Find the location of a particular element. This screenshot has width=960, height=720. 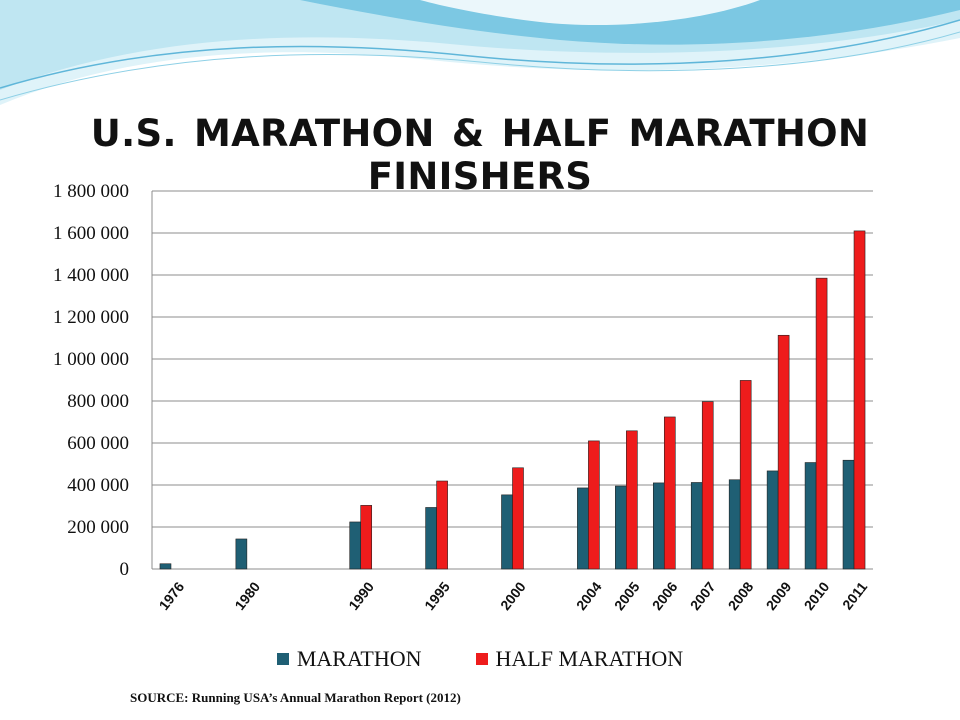

x-tick-label-2006: 2006 is located at coordinates (665, 596).